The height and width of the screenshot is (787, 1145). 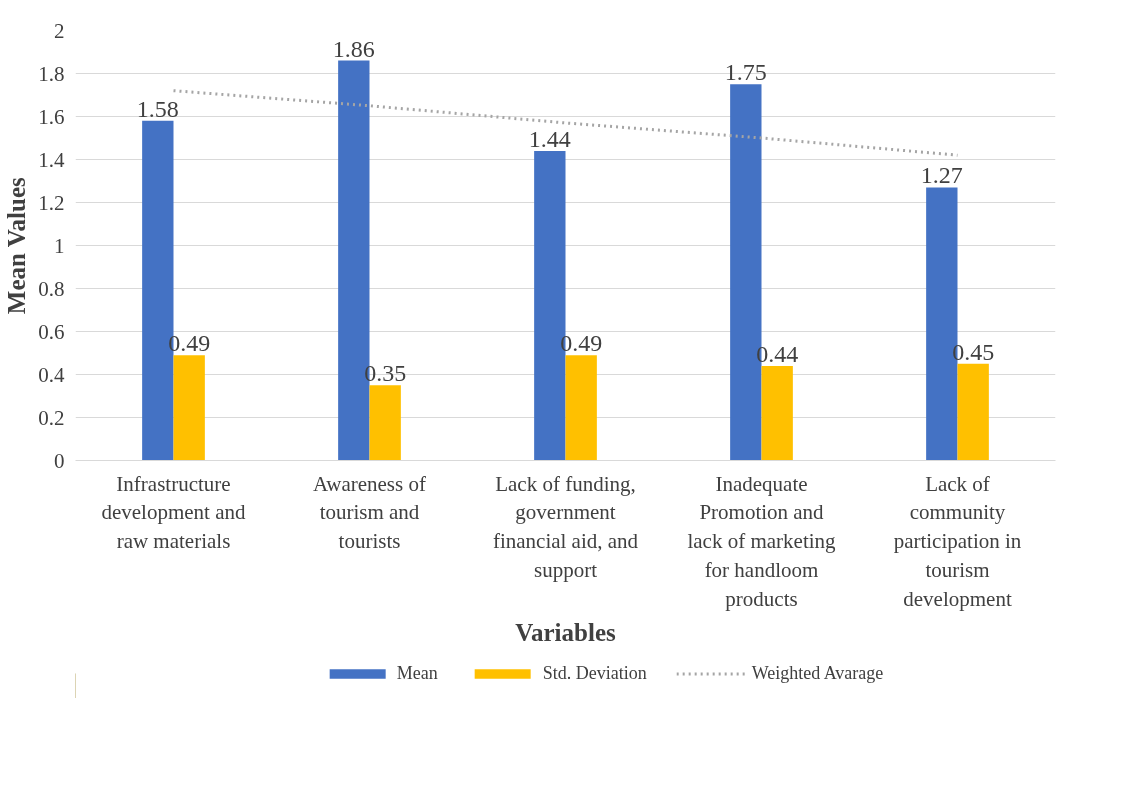 What do you see at coordinates (745, 72) in the screenshot?
I see `data-label: 1.75` at bounding box center [745, 72].